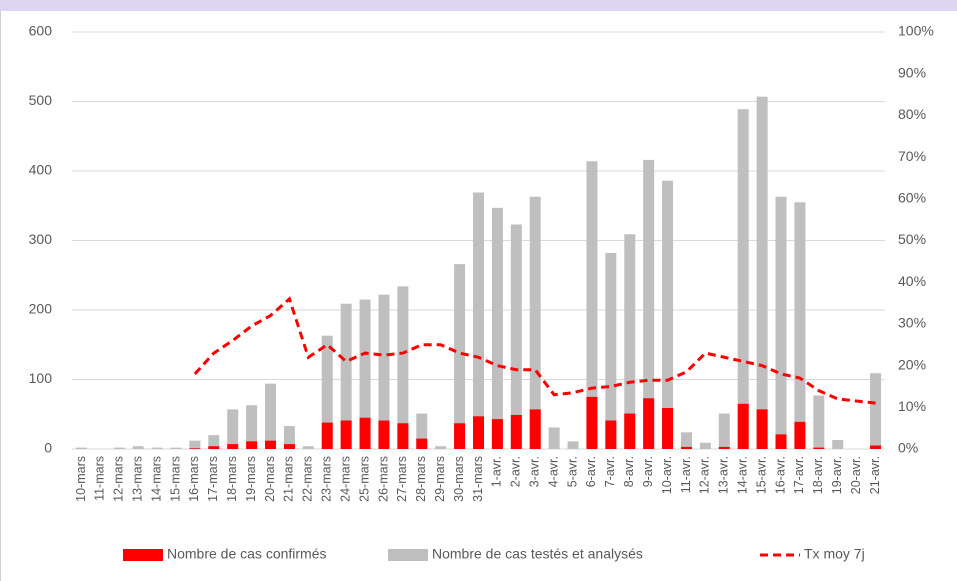 This screenshot has width=957, height=581. I want to click on x-tick-label: 10-avr., so click(667, 475).